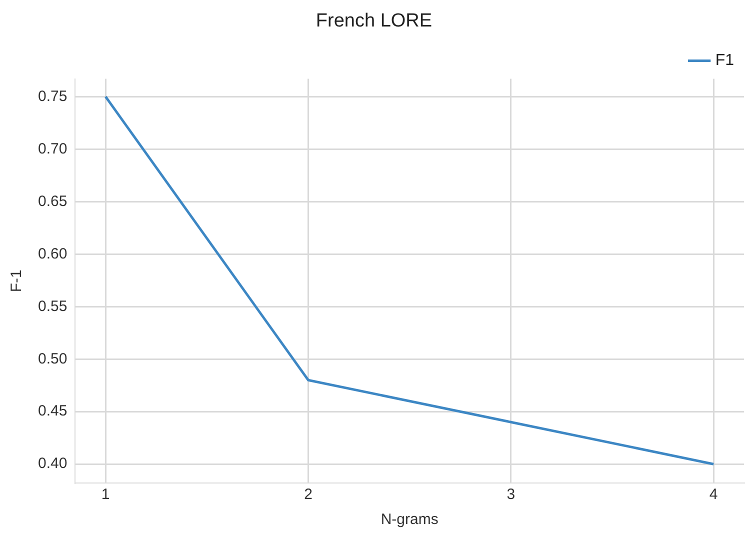  I want to click on legend-label: F1, so click(724, 61).